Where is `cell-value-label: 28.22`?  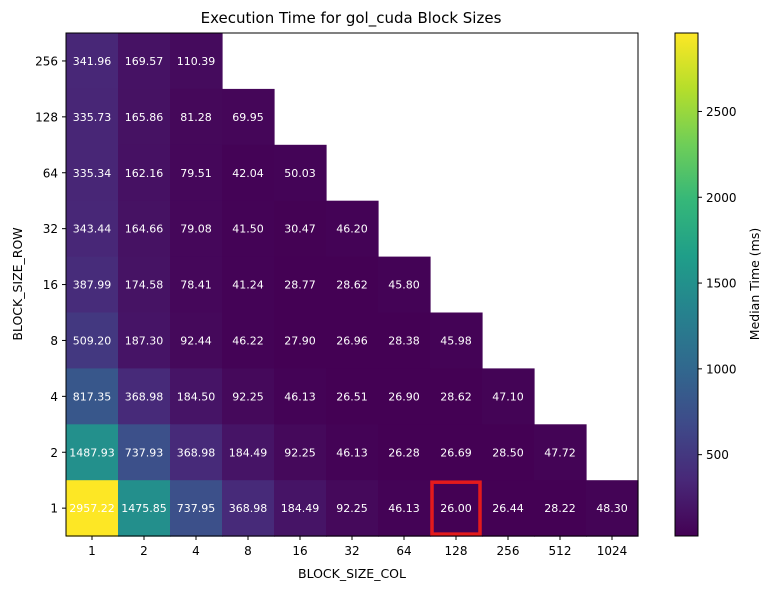 cell-value-label: 28.22 is located at coordinates (560, 508).